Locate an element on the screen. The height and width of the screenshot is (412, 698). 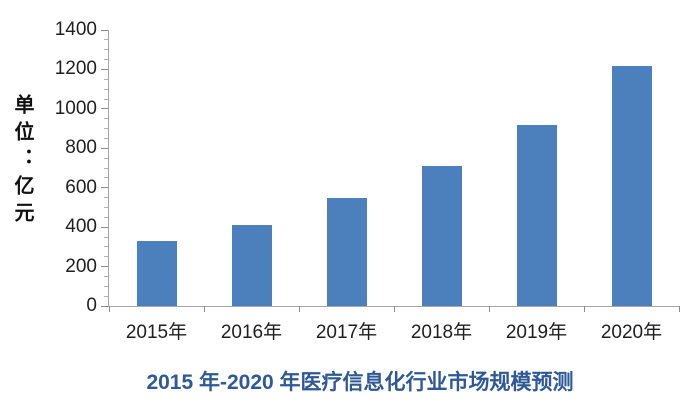
bar-2020年 is located at coordinates (631, 185).